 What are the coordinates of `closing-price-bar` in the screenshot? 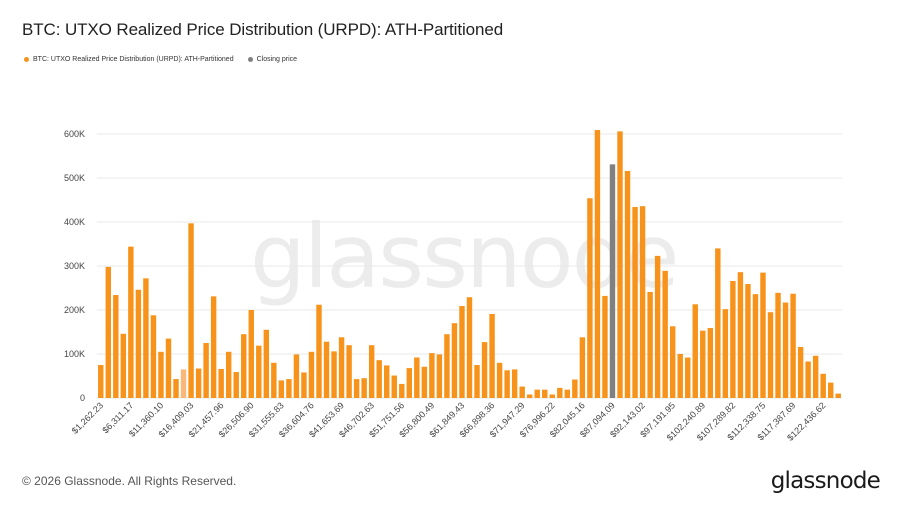 It's located at (612, 281).